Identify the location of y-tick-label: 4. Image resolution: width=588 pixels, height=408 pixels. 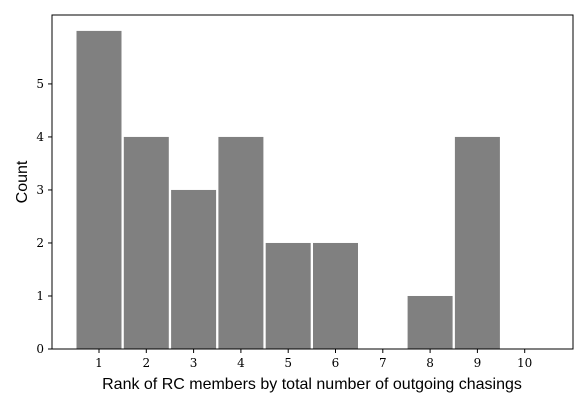
(40, 137).